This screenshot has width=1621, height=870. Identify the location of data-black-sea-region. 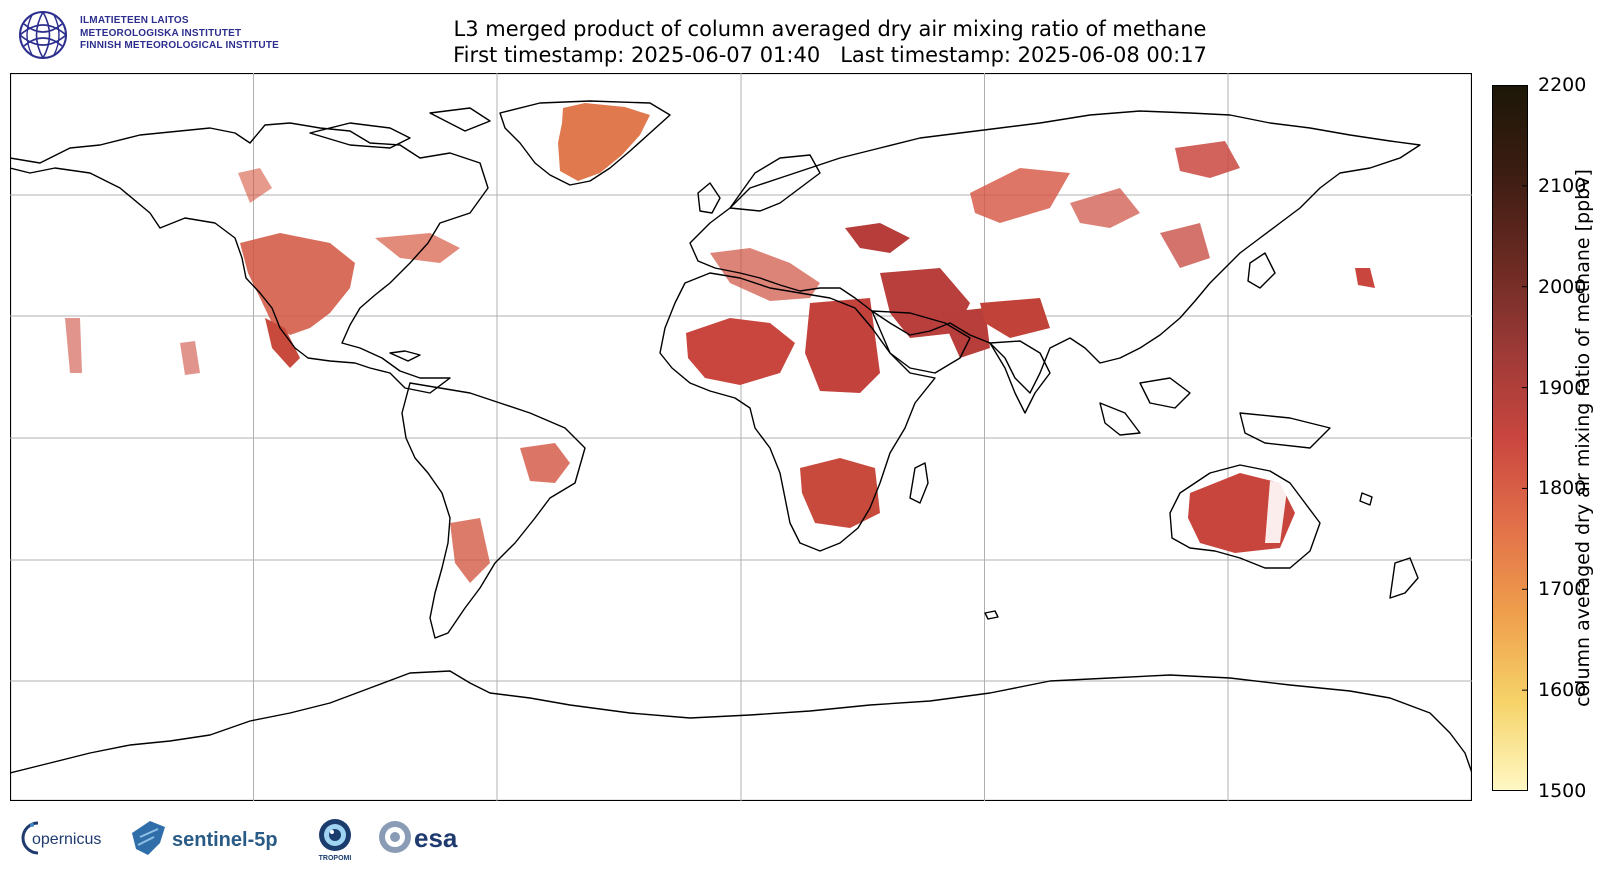
(877, 238).